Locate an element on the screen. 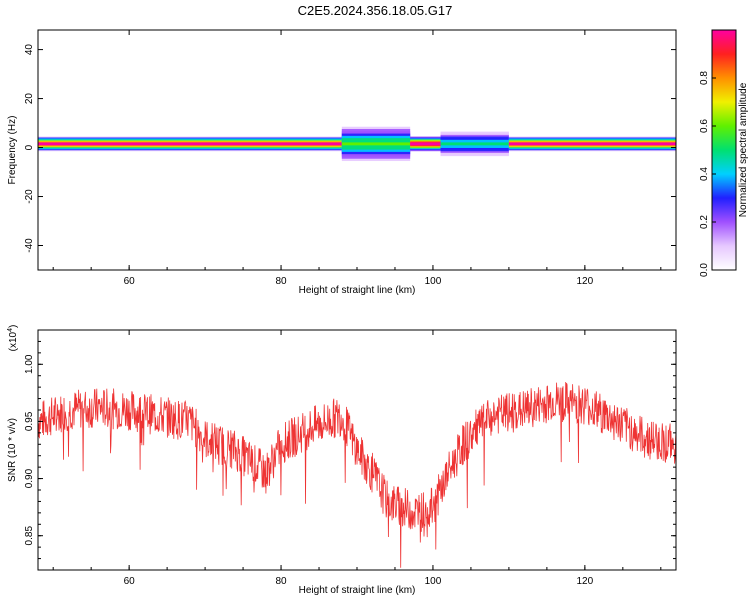 The height and width of the screenshot is (600, 750). snr-x-tick-label-3: 120 is located at coordinates (585, 581).